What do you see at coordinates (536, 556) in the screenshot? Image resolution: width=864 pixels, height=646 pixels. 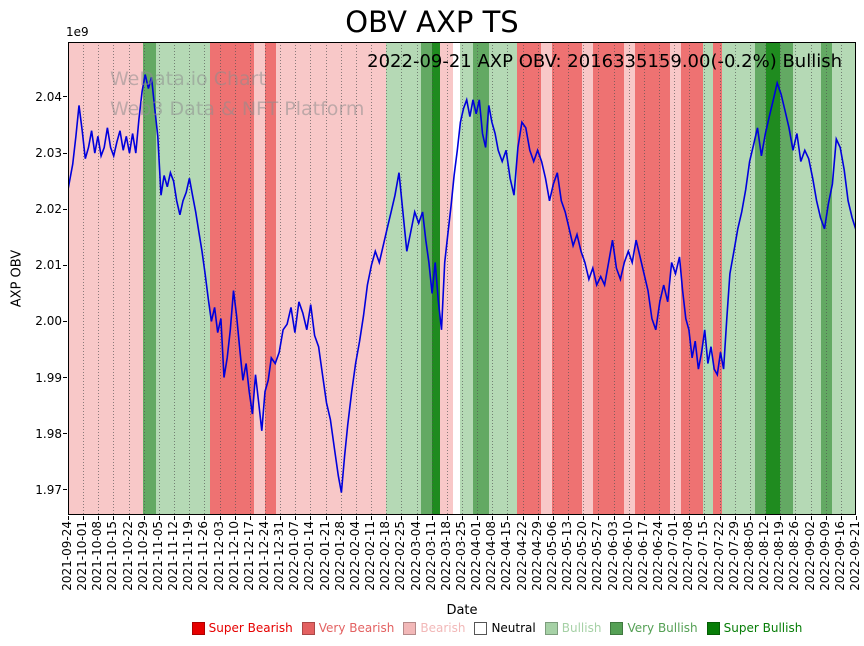 I see `x-tick-label: 2022-04-29` at bounding box center [536, 556].